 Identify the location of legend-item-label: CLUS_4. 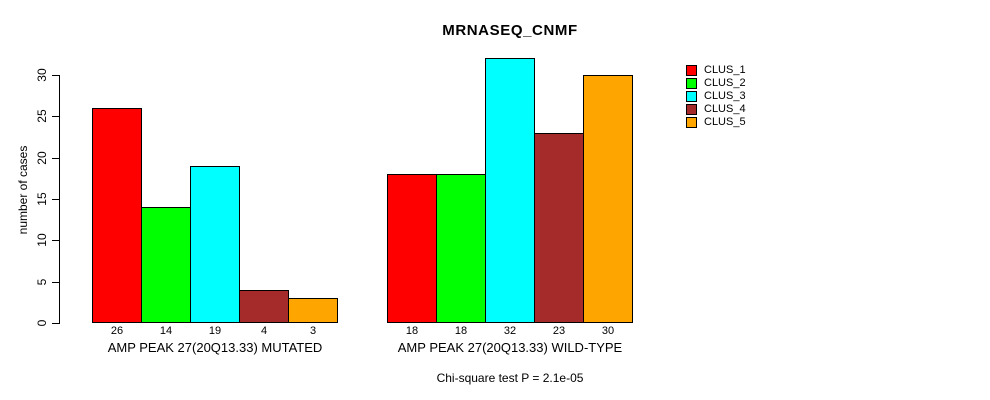
(725, 109).